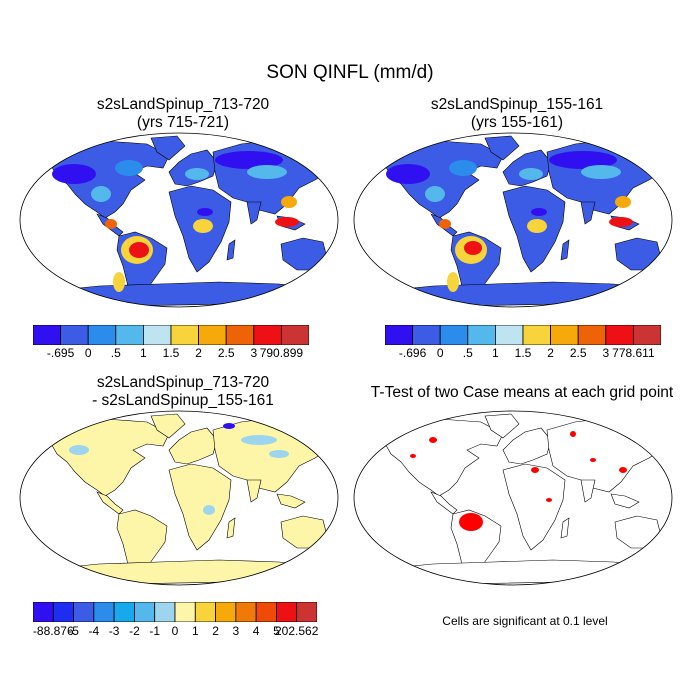 Image resolution: width=700 pixels, height=700 pixels. I want to click on panel2-colorbar-label: 2, so click(550, 353).